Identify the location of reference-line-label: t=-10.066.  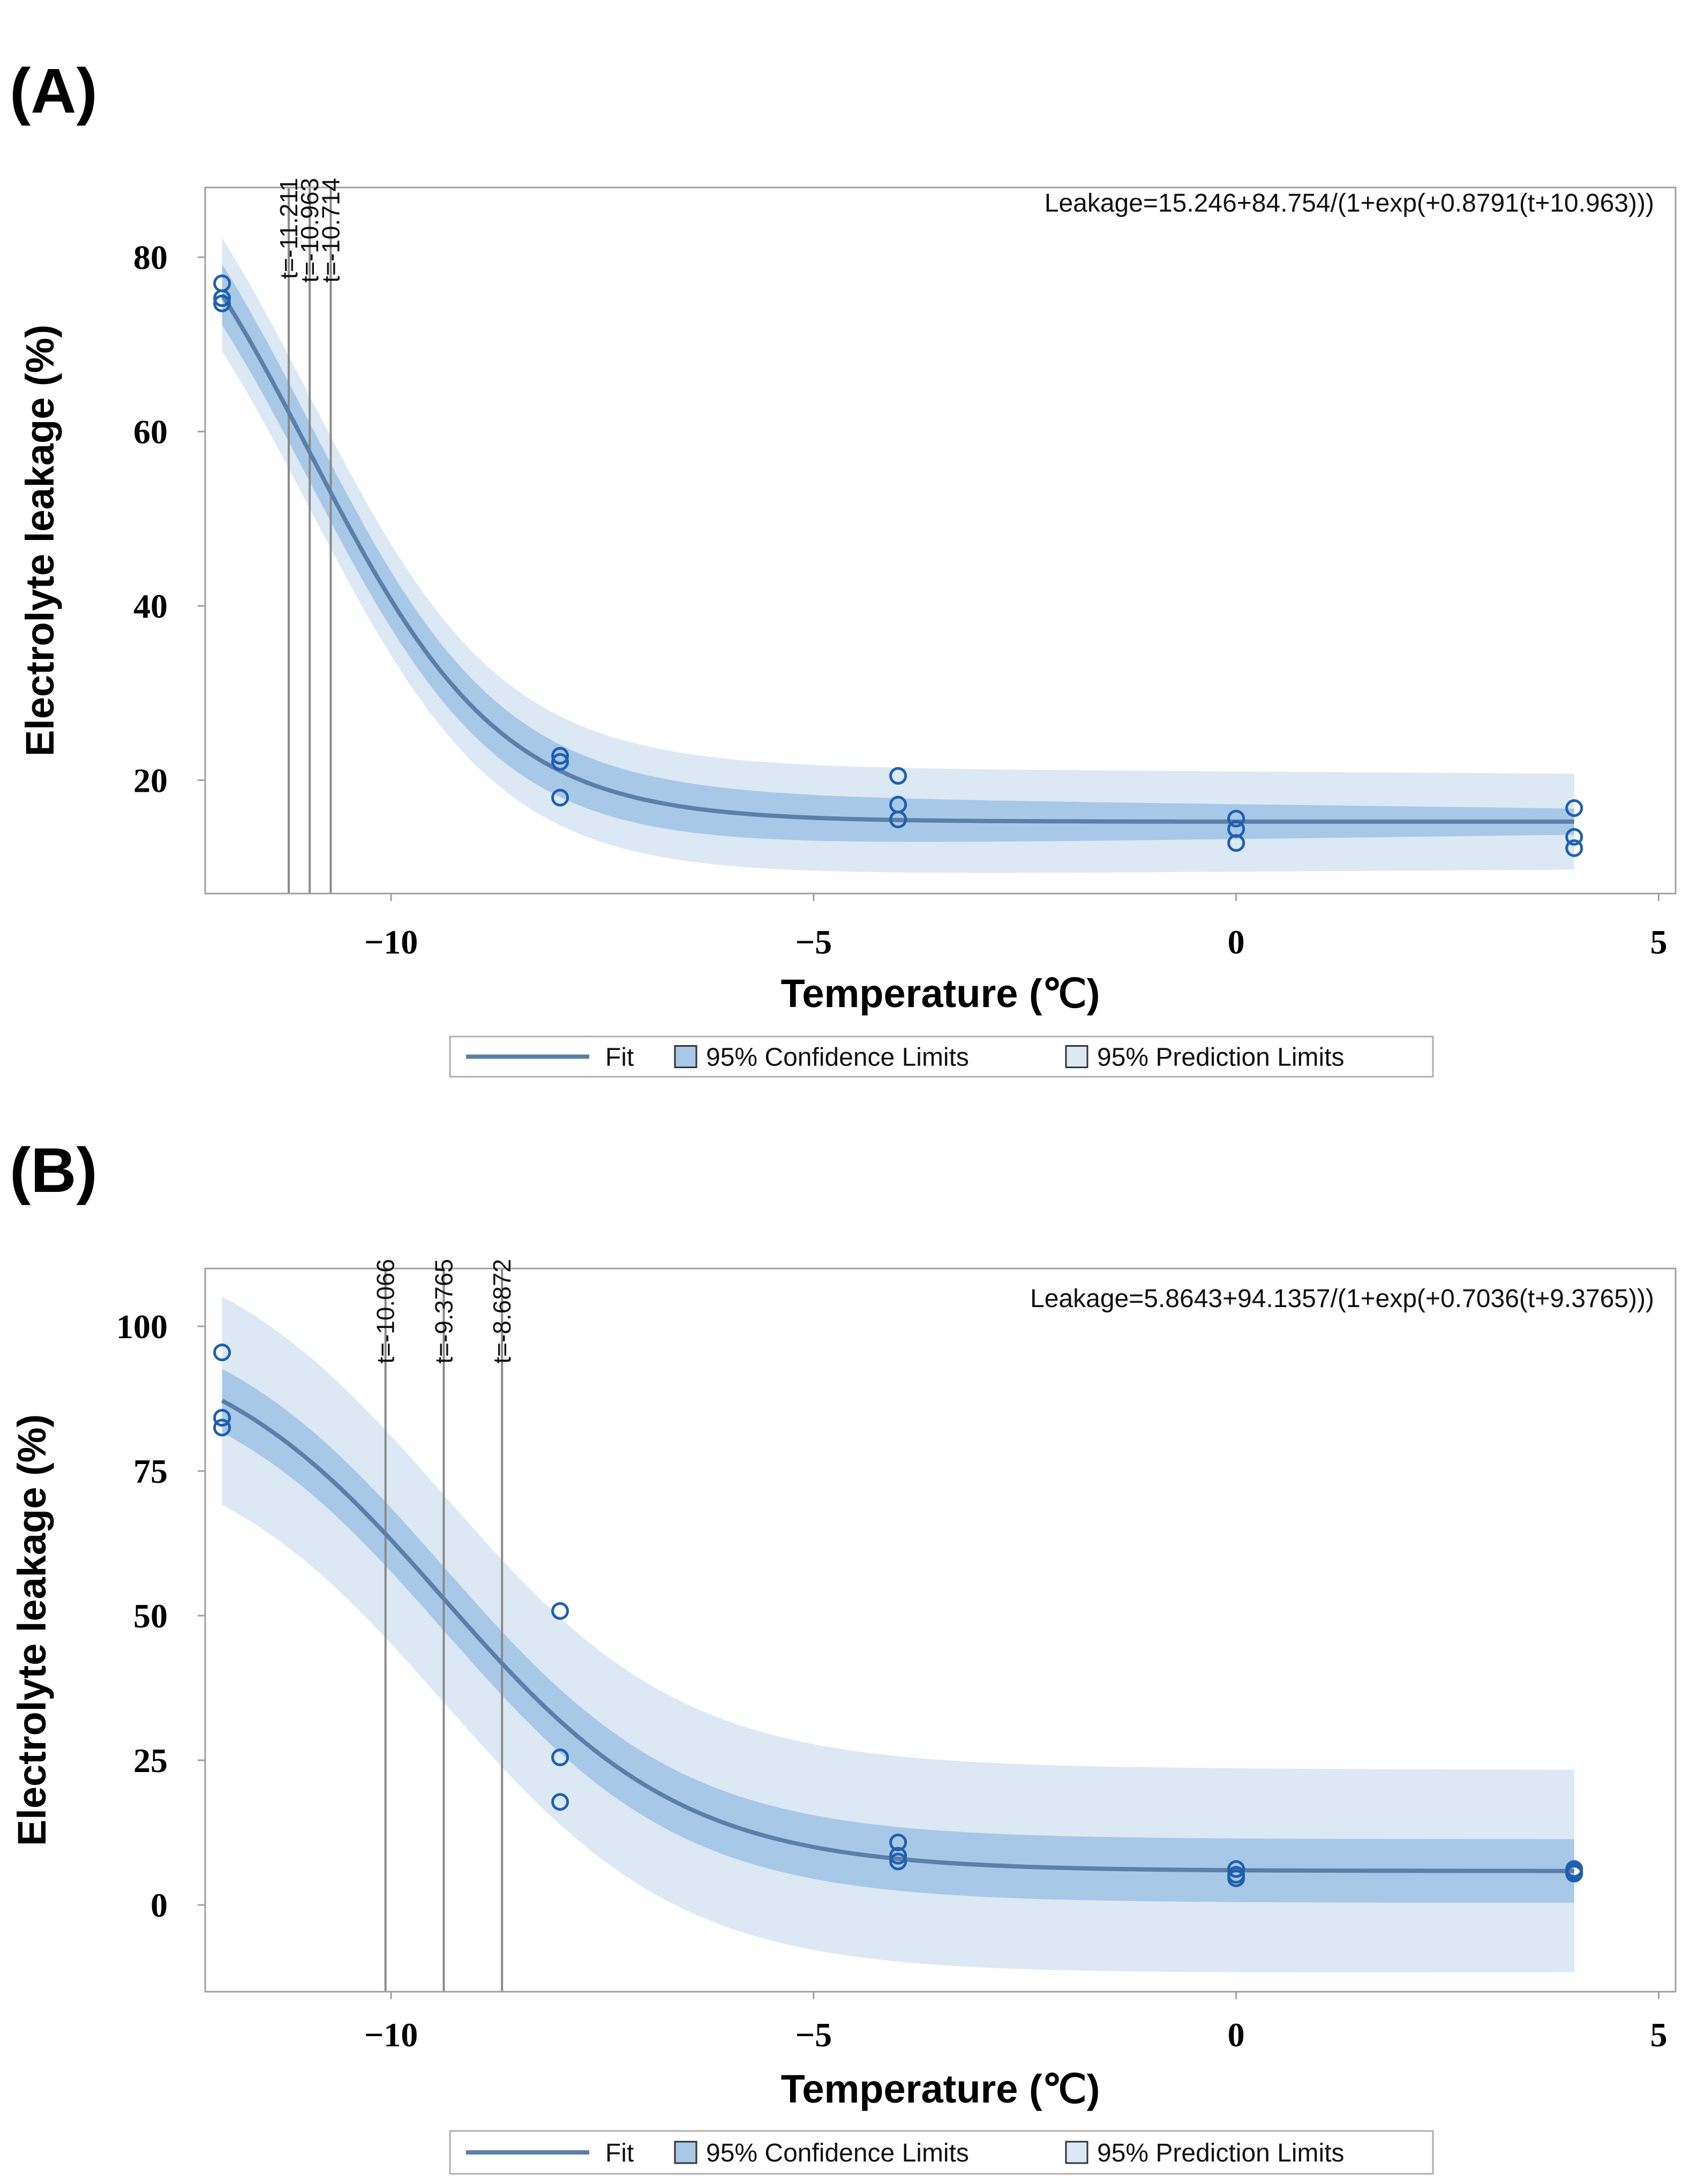
(386, 1311).